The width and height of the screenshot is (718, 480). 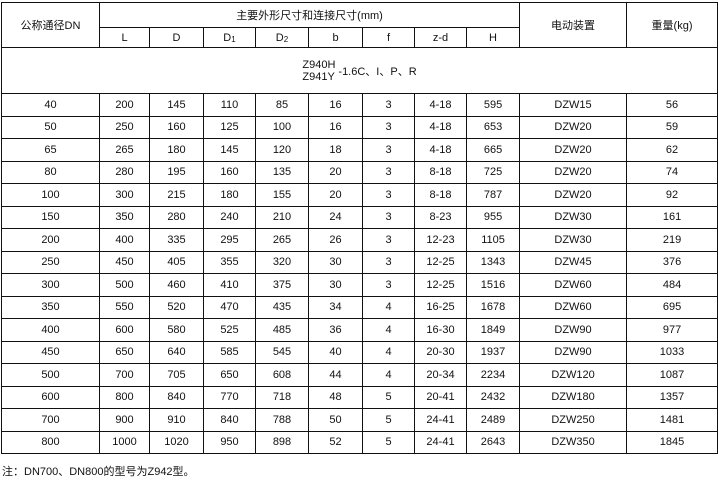 I want to click on footnote: 注：DN700、DN800的型号为Z942型。, so click(x=98, y=472).